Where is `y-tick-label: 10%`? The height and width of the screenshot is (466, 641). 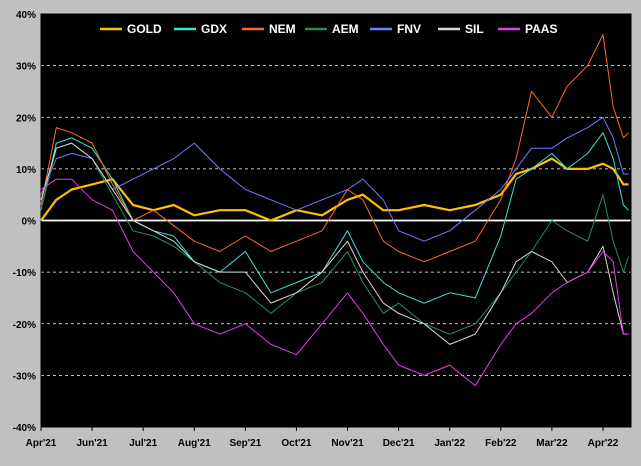
y-tick-label: 10% is located at coordinates (26, 170).